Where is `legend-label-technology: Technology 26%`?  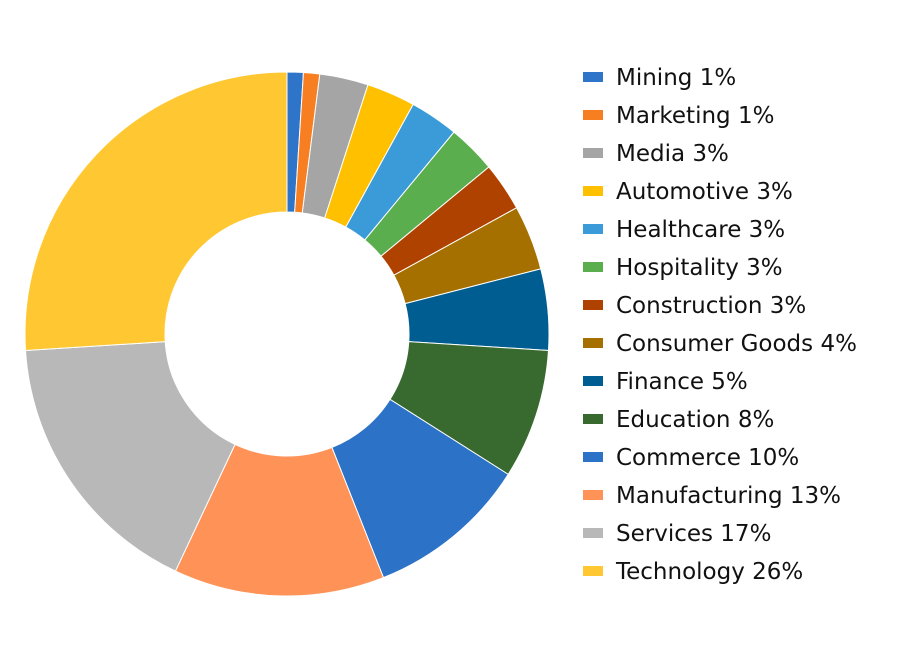 legend-label-technology: Technology 26% is located at coordinates (709, 572).